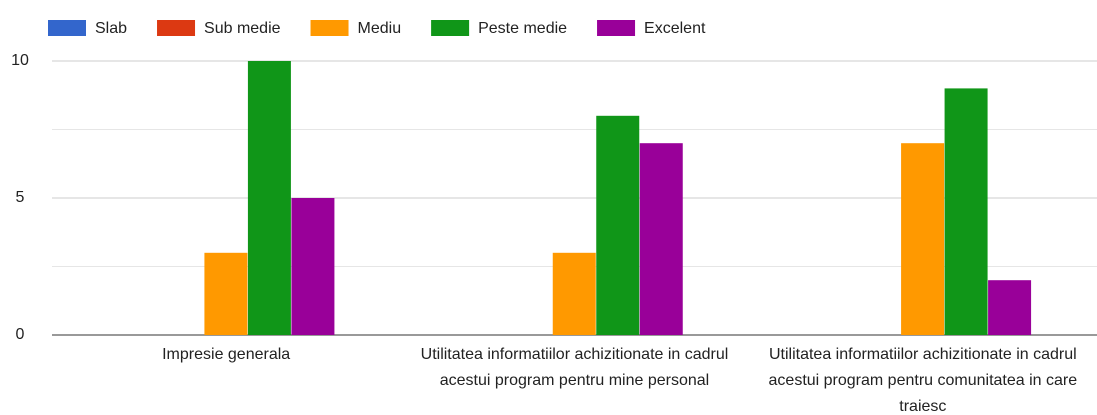  Describe the element at coordinates (675, 28) in the screenshot. I see `legend-label: Excelent` at that location.